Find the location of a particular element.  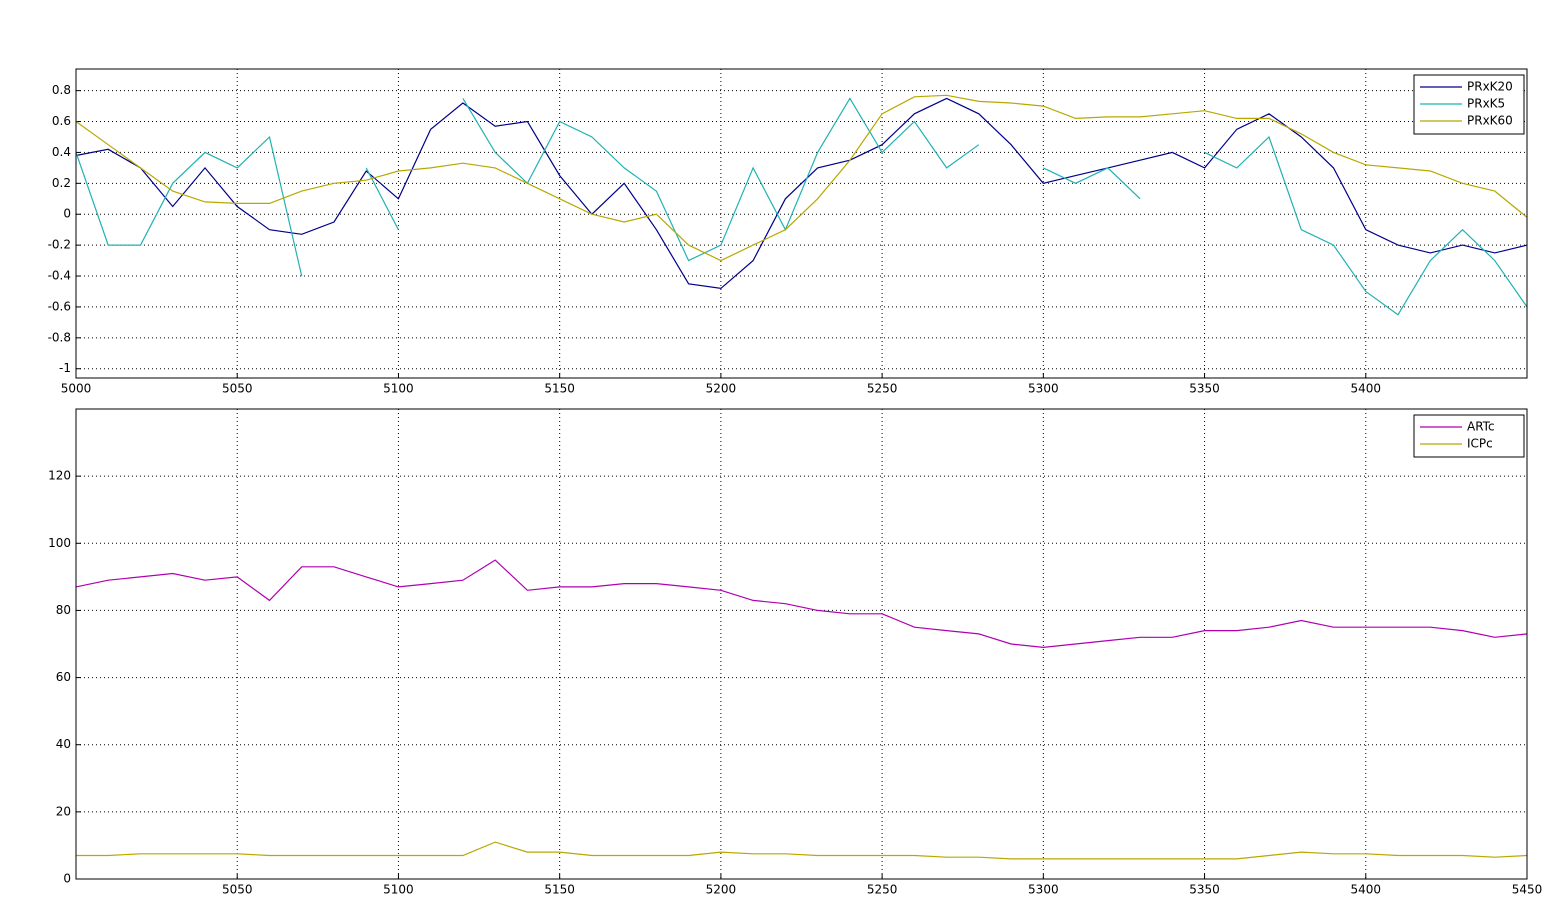

y-tick-label: -0.8 is located at coordinates (59, 337).